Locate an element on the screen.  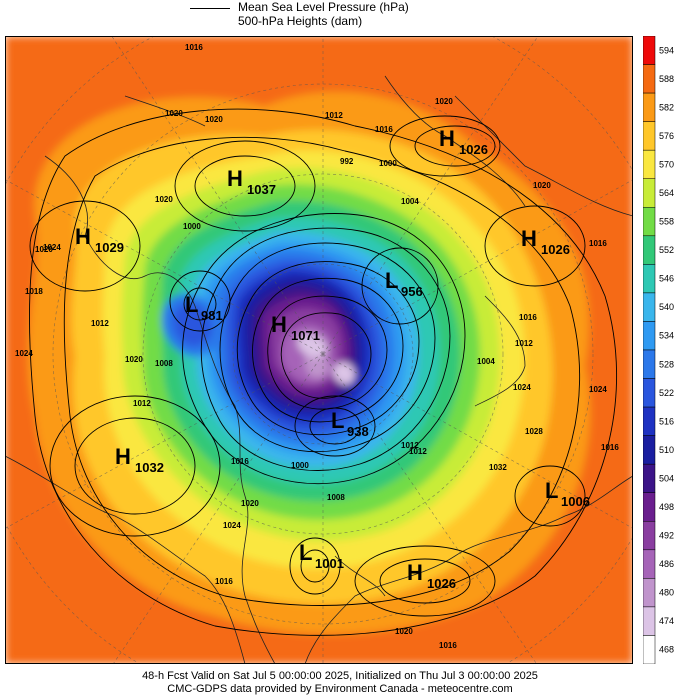
isobar-label: 1028 is located at coordinates (534, 431).